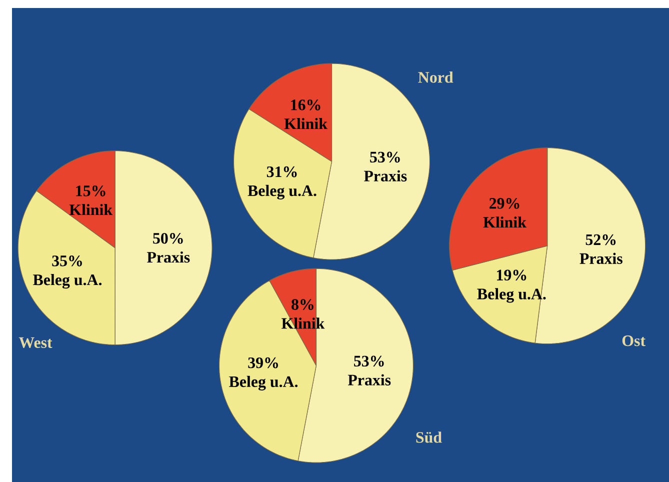 The image size is (669, 482). Describe the element at coordinates (601, 240) in the screenshot. I see `data-label: 52%` at that location.